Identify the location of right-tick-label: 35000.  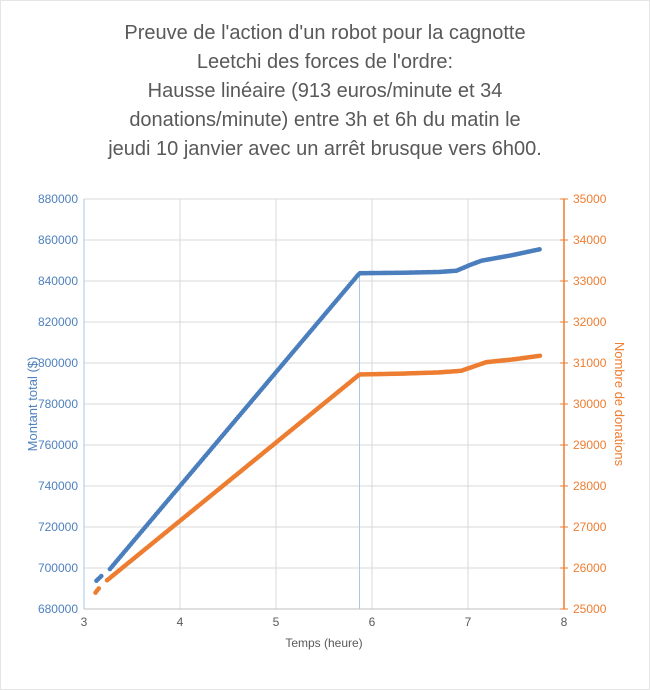
(590, 199).